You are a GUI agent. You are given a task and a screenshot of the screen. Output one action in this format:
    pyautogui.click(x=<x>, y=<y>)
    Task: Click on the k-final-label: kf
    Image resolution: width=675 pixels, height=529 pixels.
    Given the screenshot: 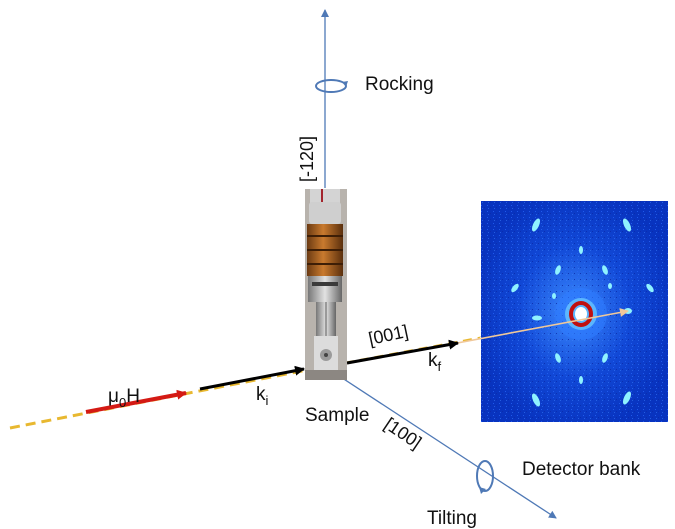 What is the action you would take?
    pyautogui.click(x=435, y=362)
    